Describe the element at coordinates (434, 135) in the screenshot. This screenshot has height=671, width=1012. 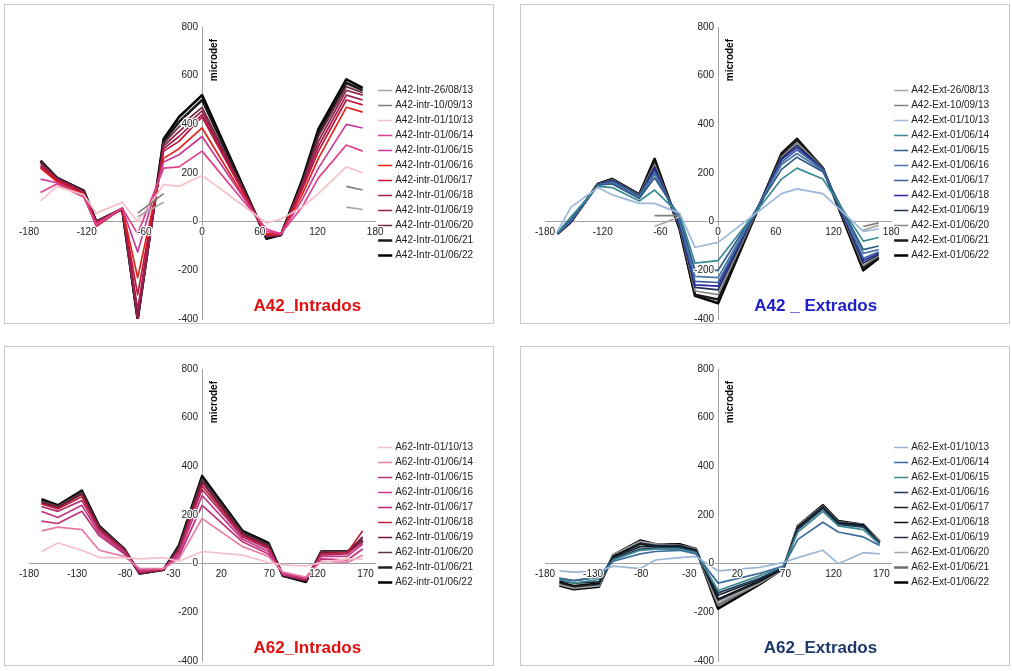
I see `legend-label: A42-Intr-01/06/14` at that location.